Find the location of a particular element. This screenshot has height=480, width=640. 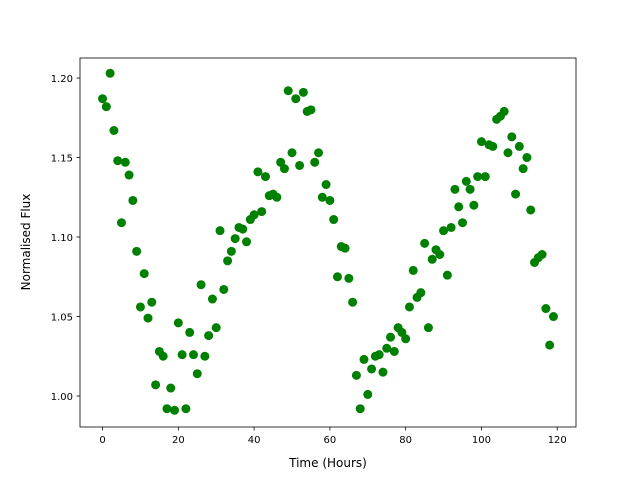

x-axis-label: Time (Hours) is located at coordinates (327, 463).